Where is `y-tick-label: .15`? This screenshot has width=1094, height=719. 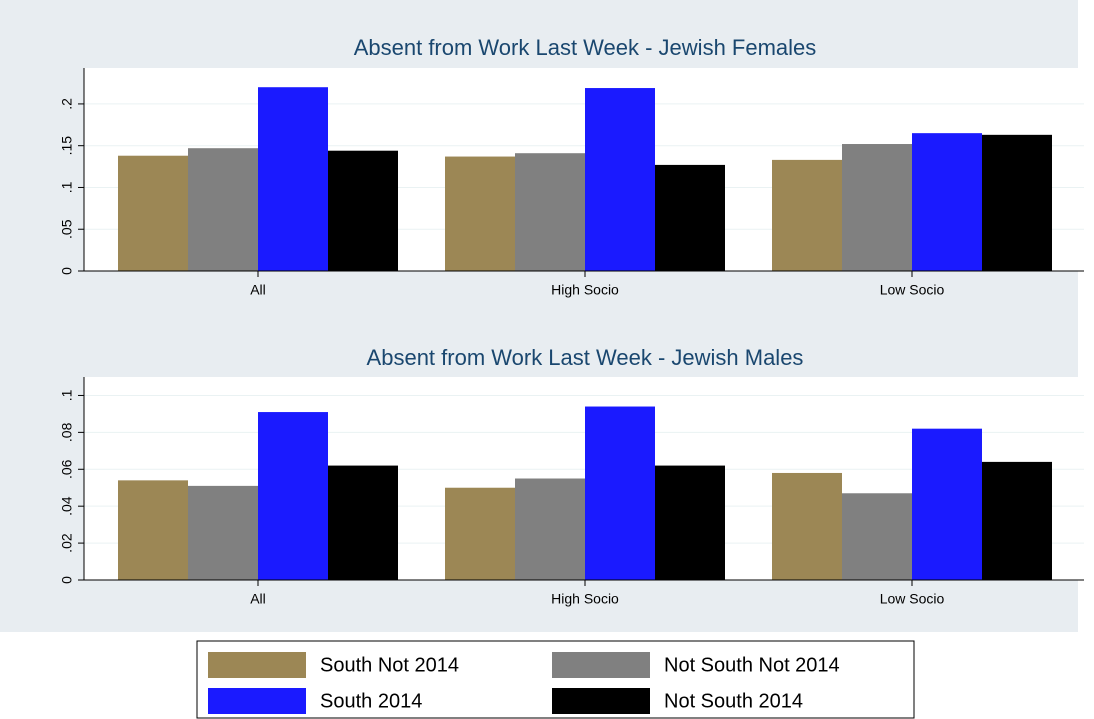 y-tick-label: .15 is located at coordinates (67, 146).